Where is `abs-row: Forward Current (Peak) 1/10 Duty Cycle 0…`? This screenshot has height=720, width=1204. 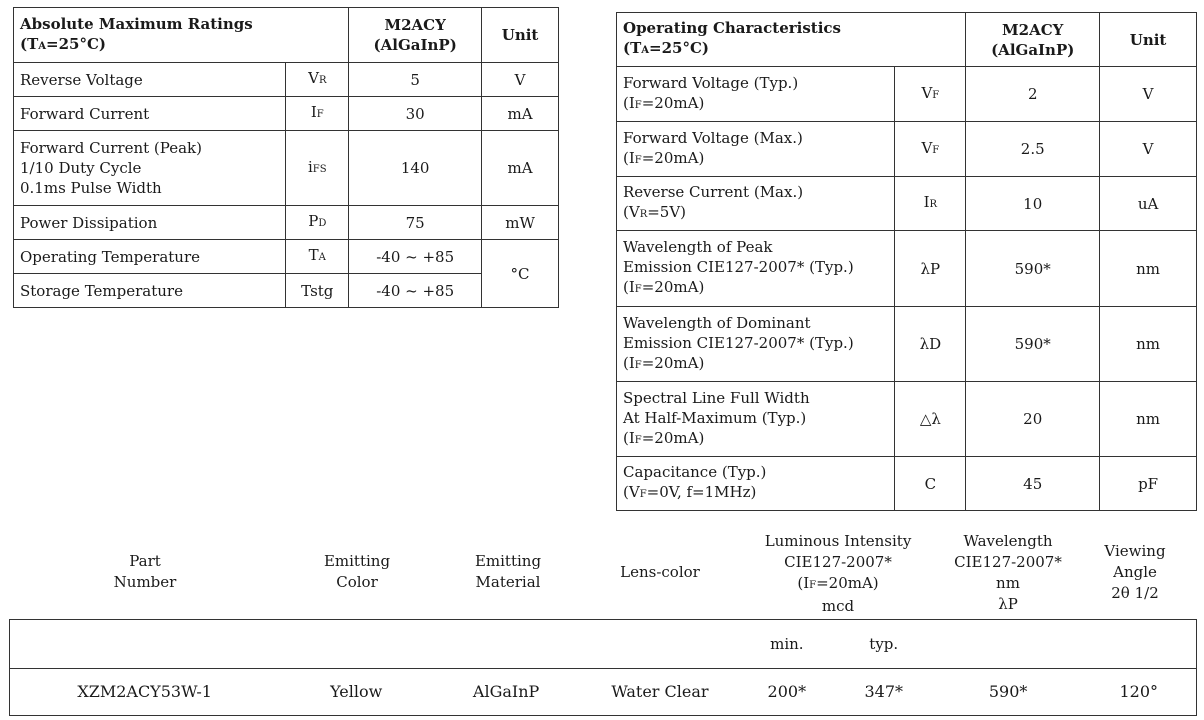
abs-row: Forward Current (Peak) 1/10 Duty Cycle 0… is located at coordinates (285, 168).